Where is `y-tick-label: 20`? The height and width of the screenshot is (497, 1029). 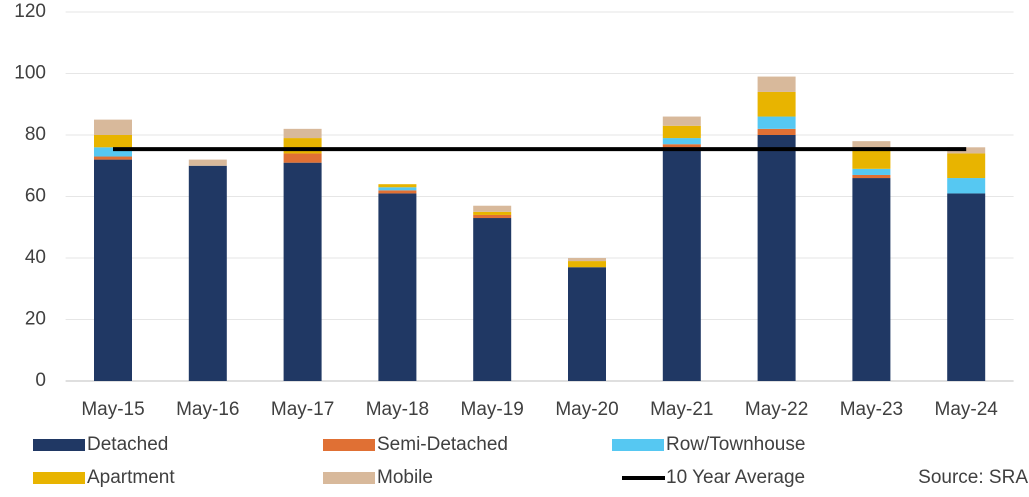
y-tick-label: 20 is located at coordinates (35, 319).